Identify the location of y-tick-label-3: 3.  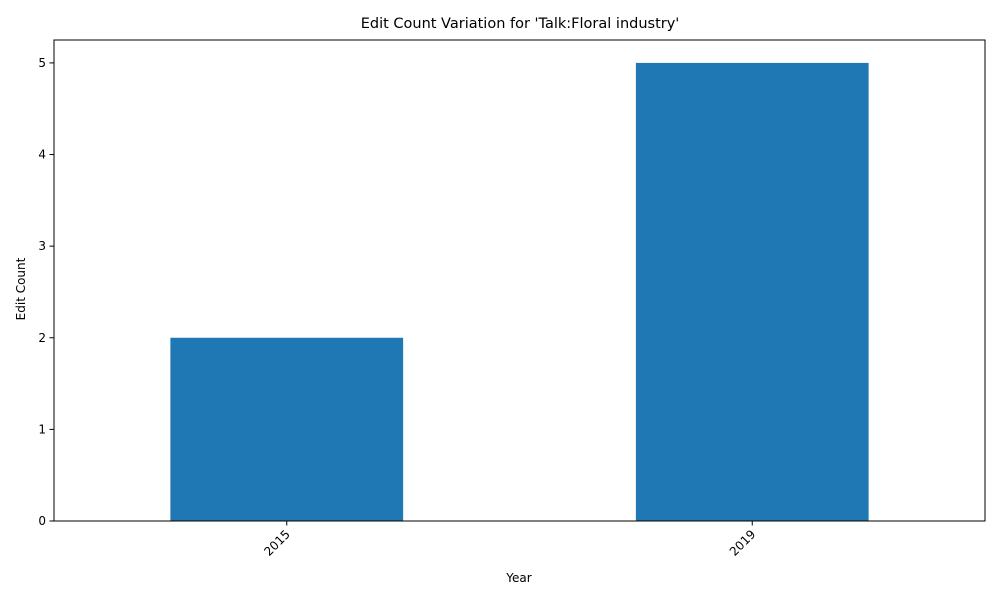
(42, 246).